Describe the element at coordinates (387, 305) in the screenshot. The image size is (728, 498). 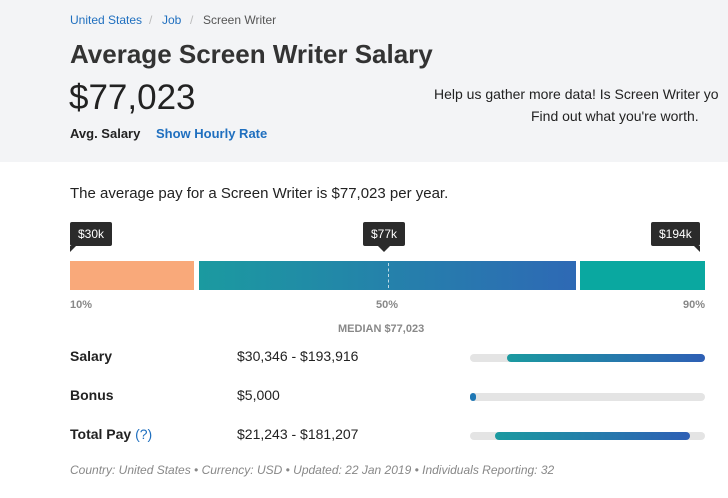
I see `percentile-label: 50%` at that location.